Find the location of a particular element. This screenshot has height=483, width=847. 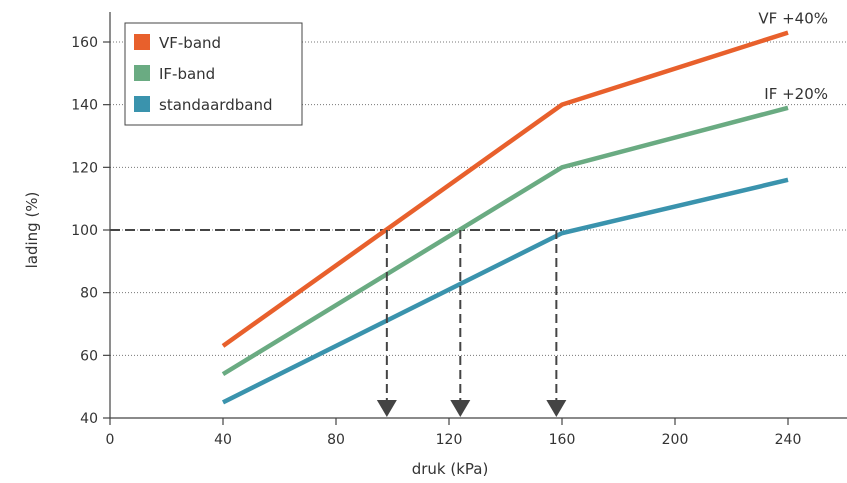

legend-box is located at coordinates (213, 74).